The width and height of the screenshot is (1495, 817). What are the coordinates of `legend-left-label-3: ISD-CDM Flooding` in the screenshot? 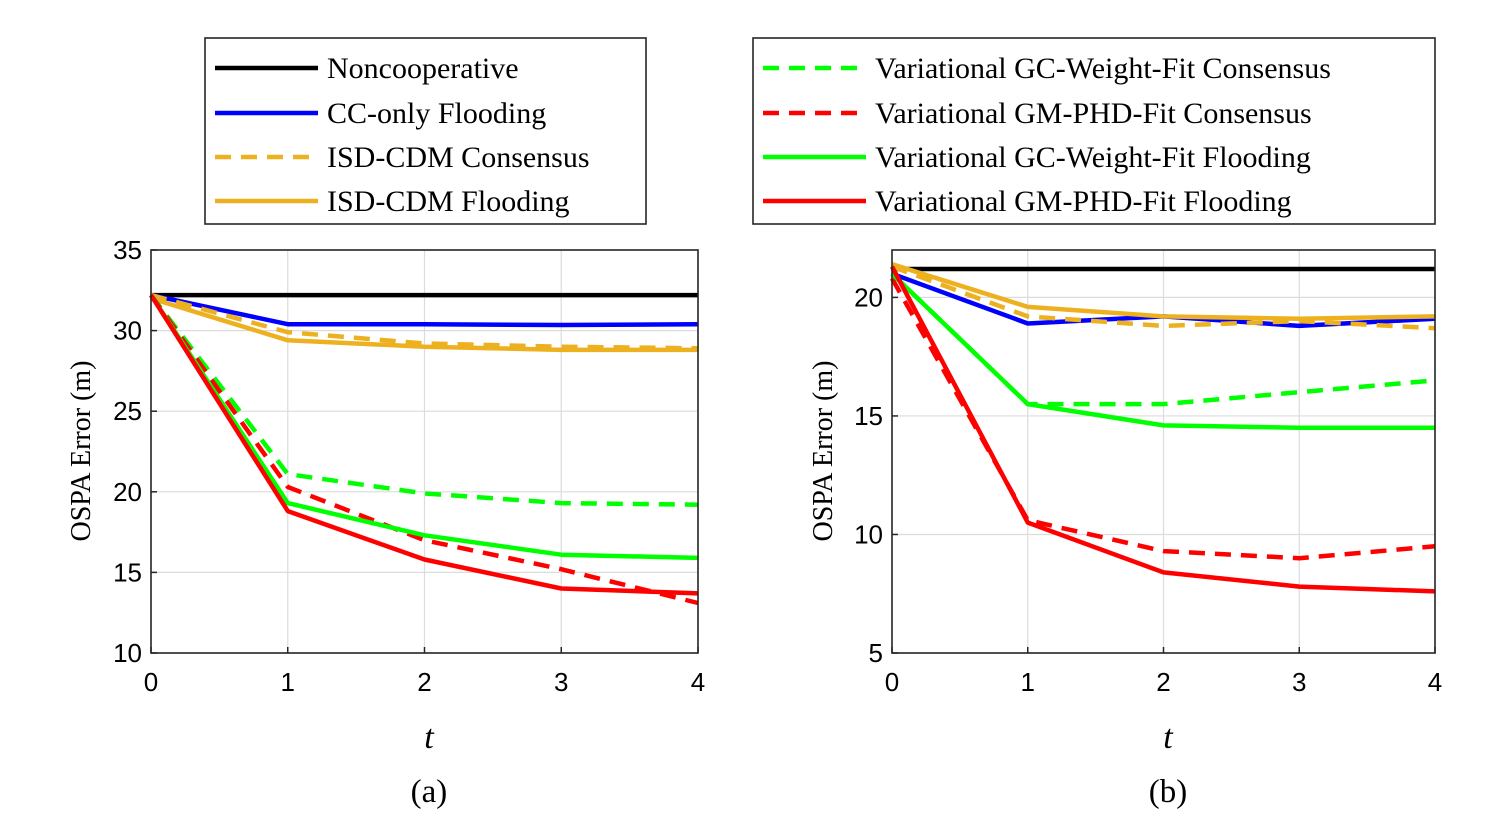 It's located at (448, 201).